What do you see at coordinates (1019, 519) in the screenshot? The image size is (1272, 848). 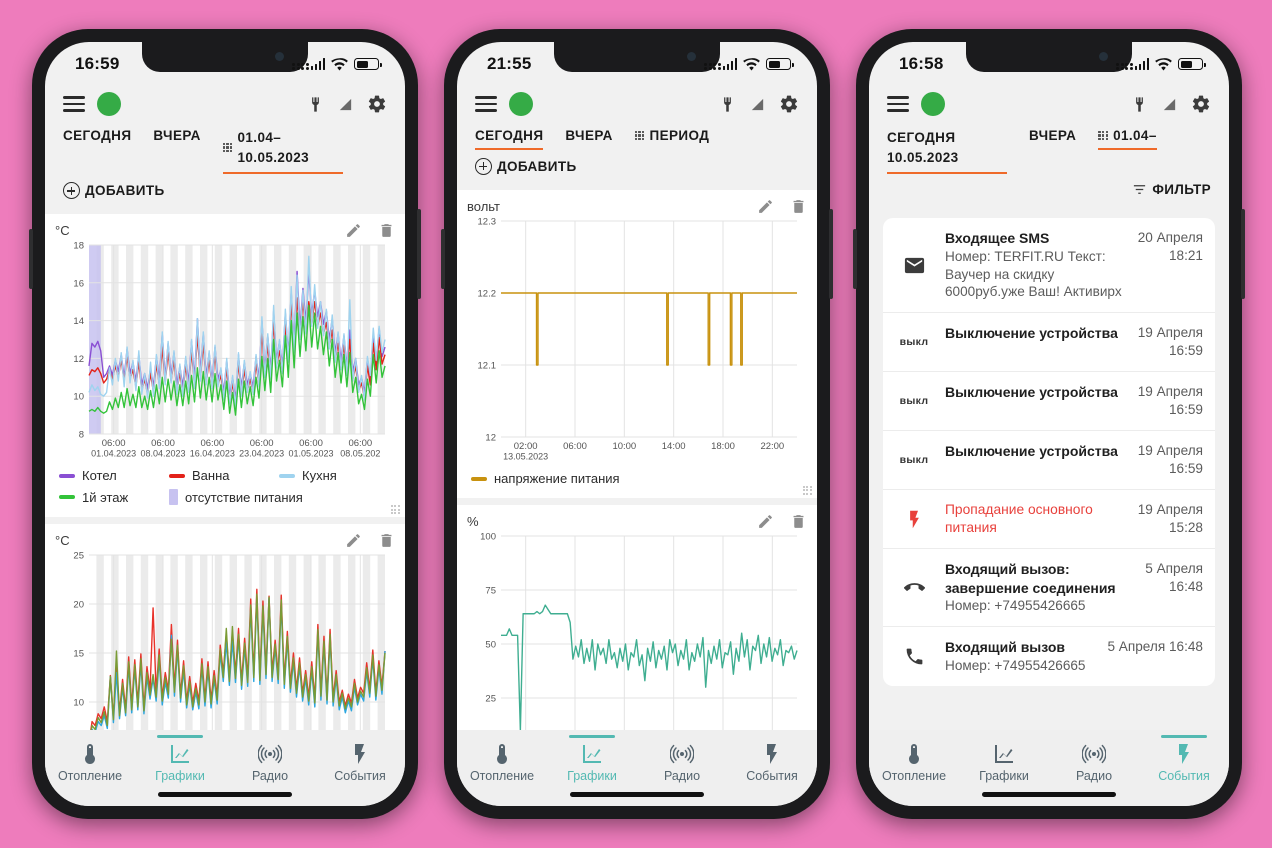 I see `event-title: Пропадание основного питания` at bounding box center [1019, 519].